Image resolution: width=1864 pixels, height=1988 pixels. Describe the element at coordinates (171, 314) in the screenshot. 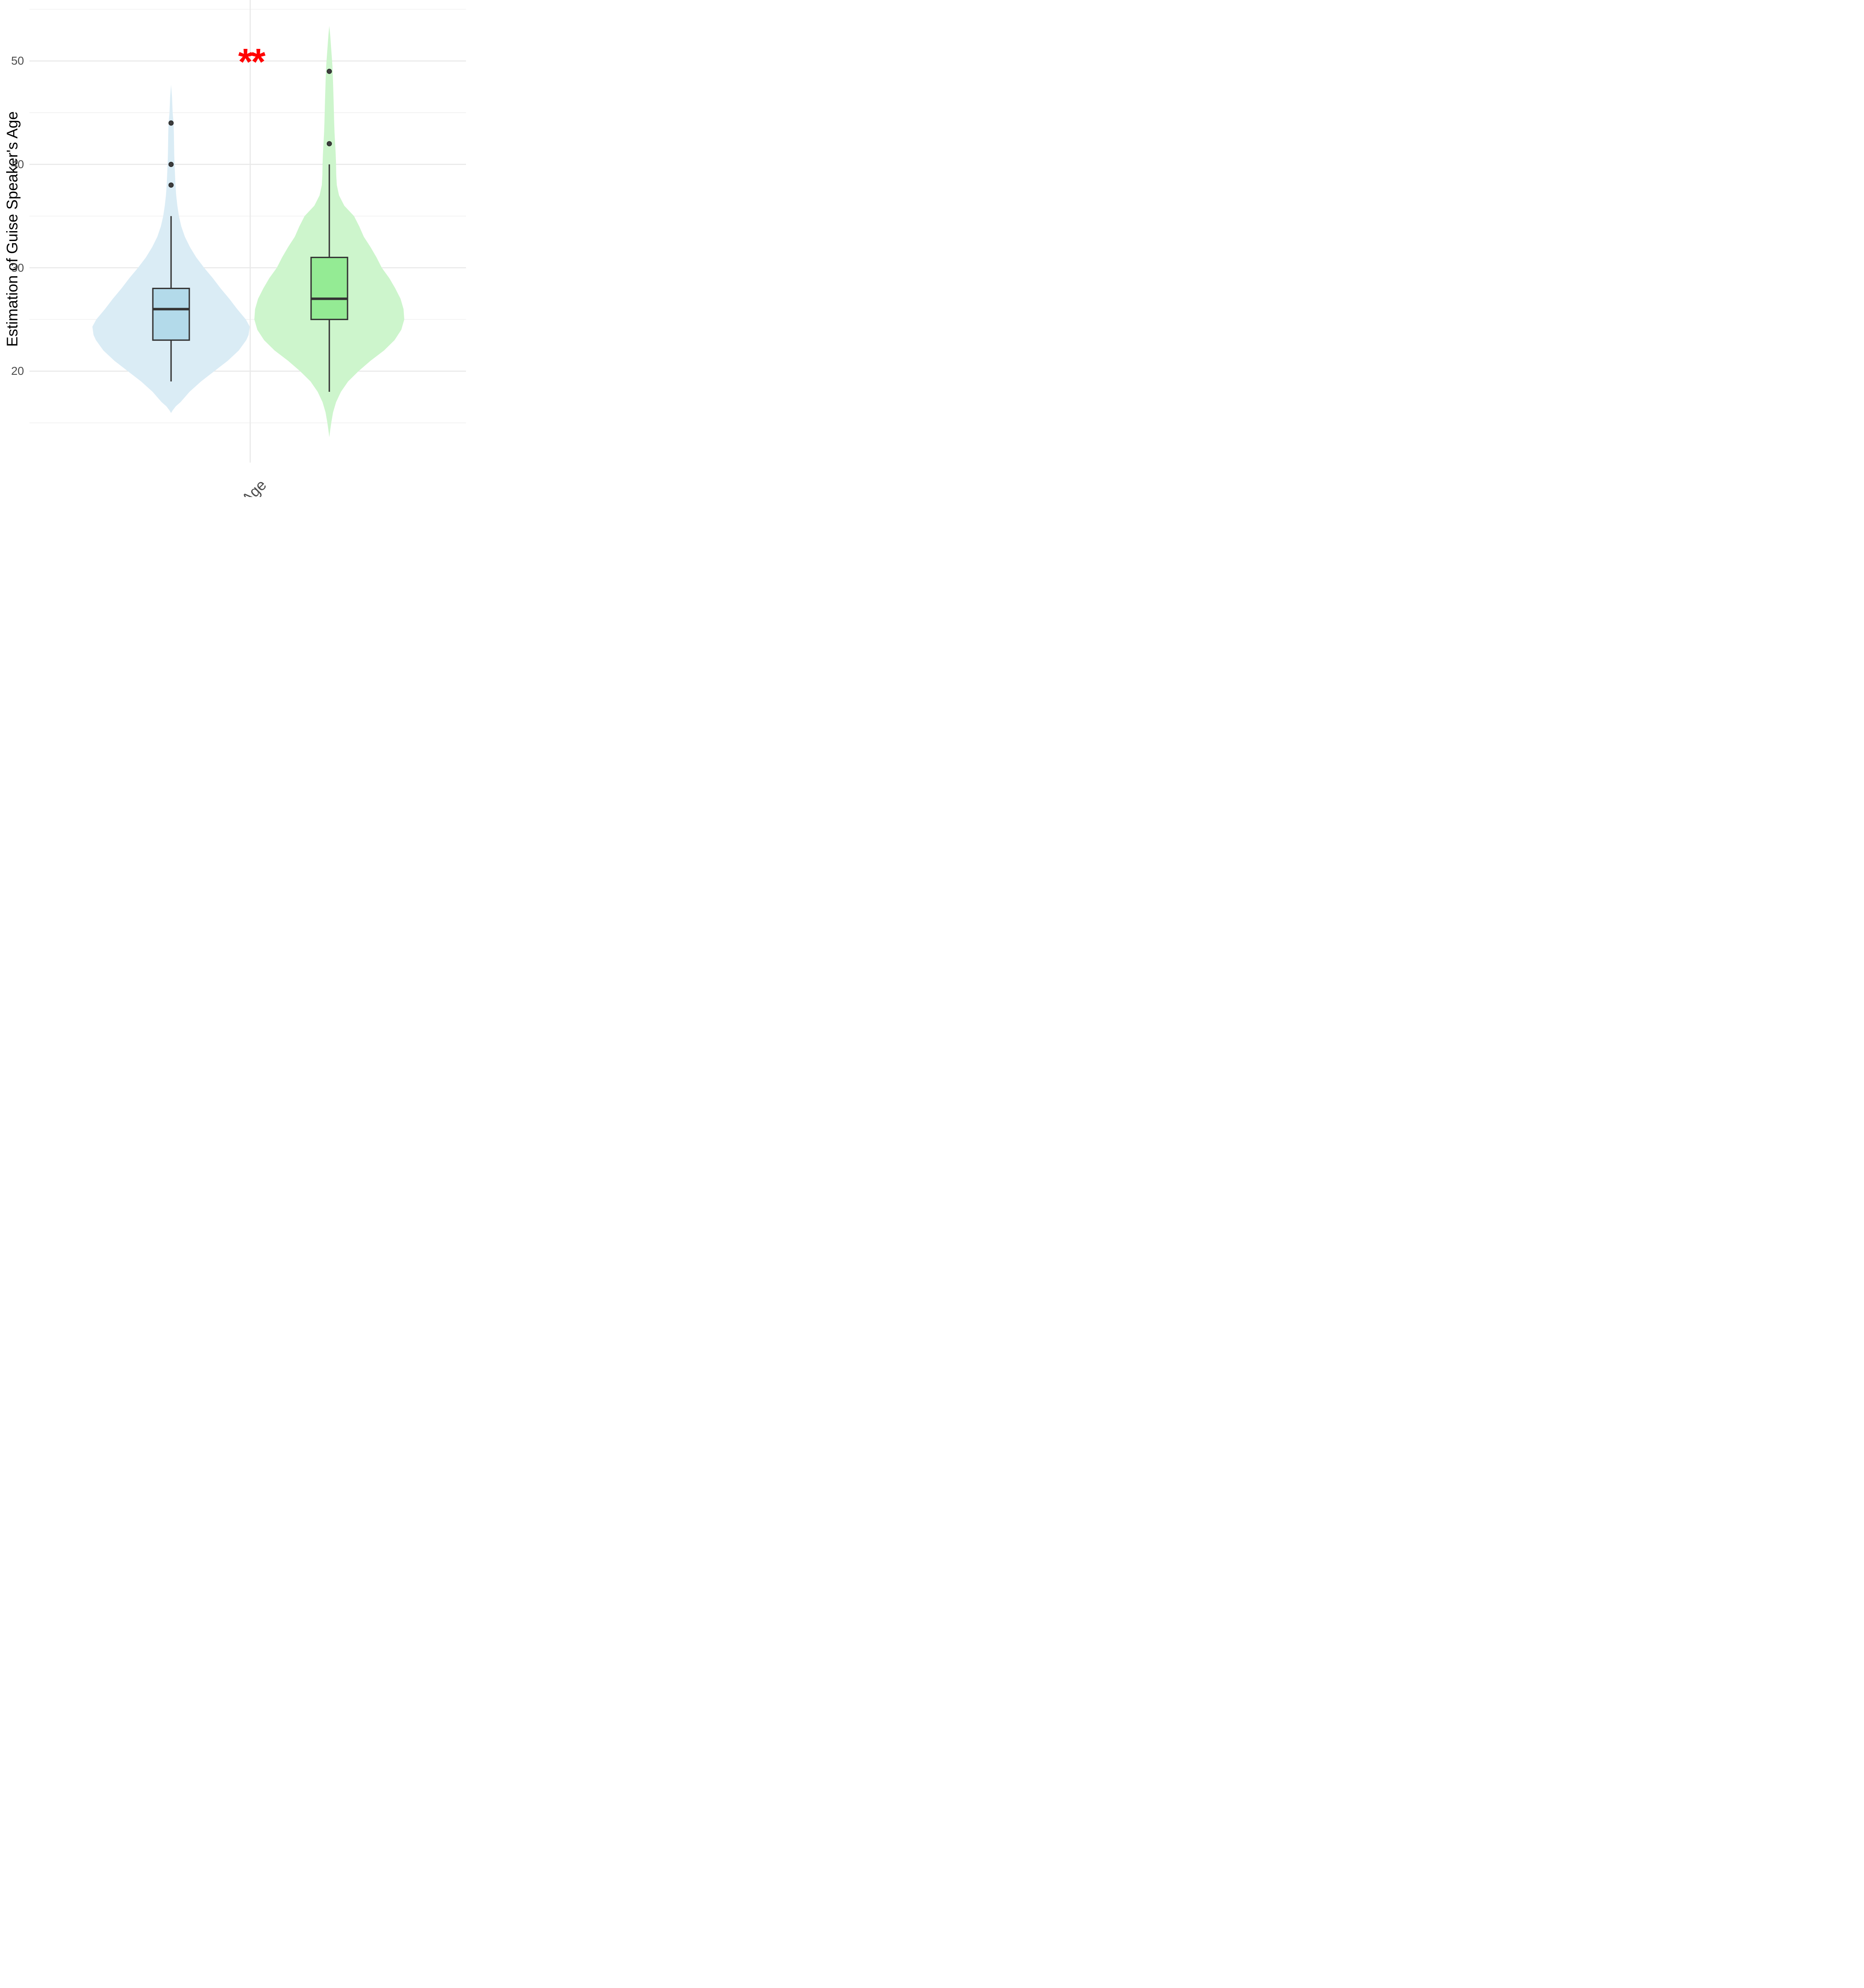

I see `box-guise_blue` at that location.